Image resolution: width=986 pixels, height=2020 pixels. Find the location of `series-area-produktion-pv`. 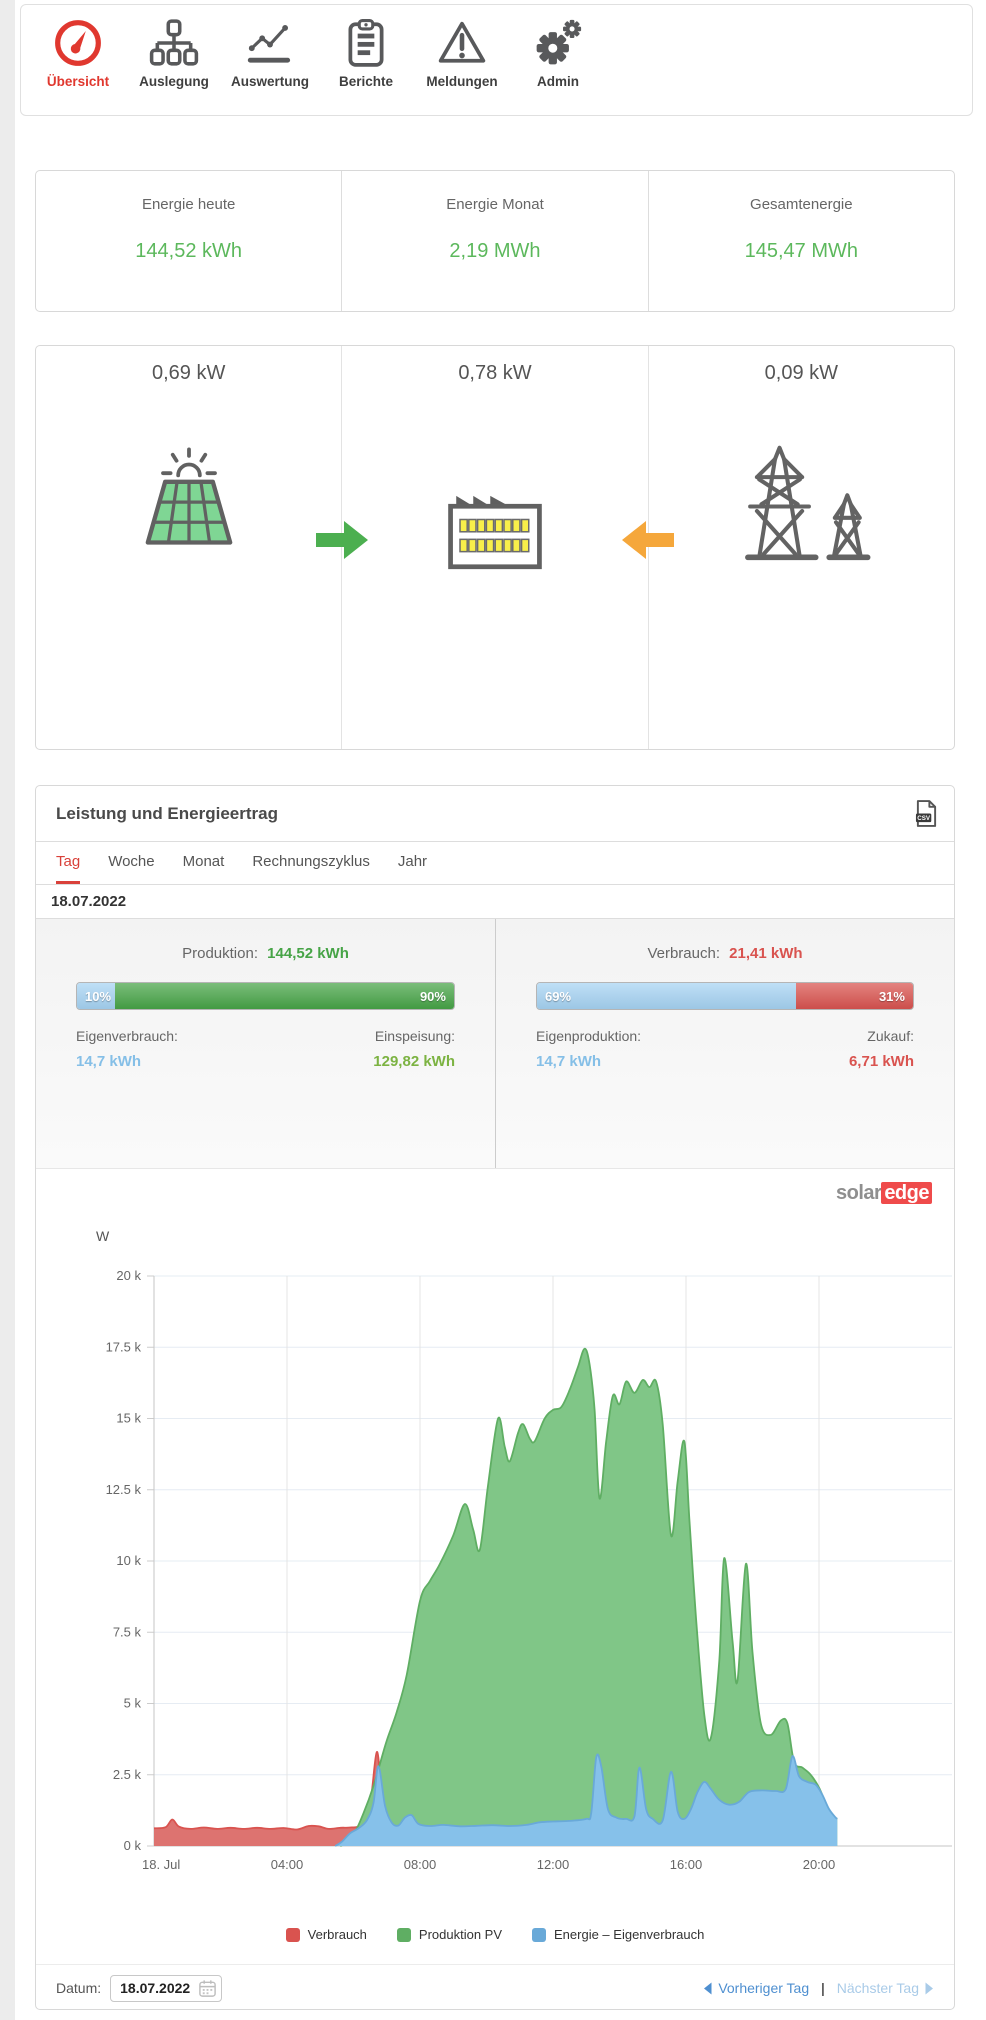

series-area-produktion-pv is located at coordinates (589, 1597).